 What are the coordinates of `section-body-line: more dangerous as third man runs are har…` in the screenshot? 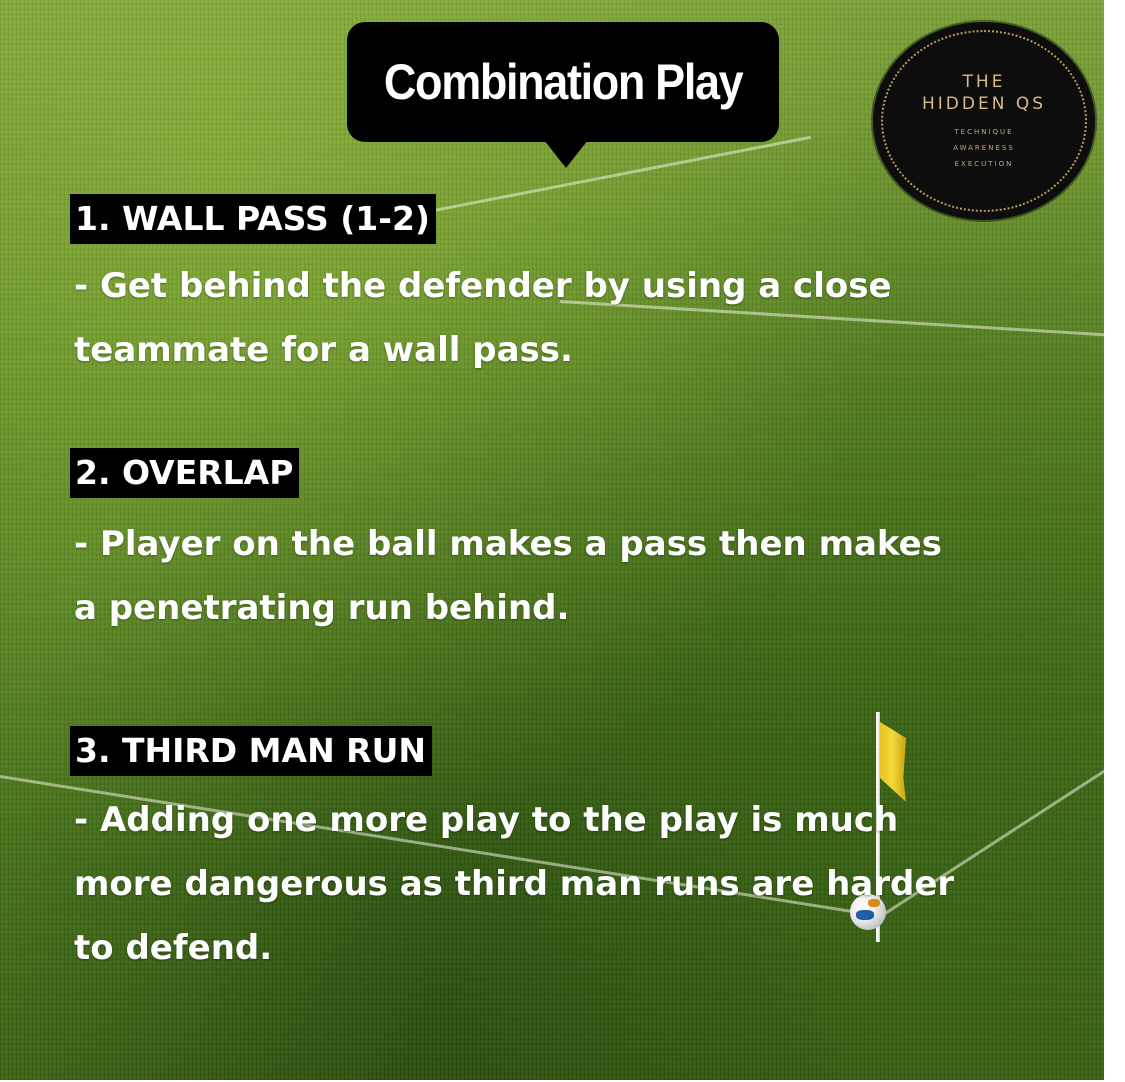 It's located at (514, 884).